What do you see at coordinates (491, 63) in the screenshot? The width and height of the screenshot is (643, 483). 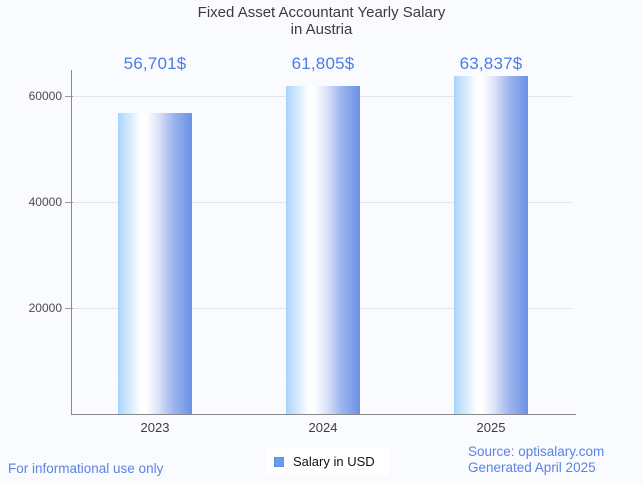 I see `bar-value-label: 63,837$` at bounding box center [491, 63].